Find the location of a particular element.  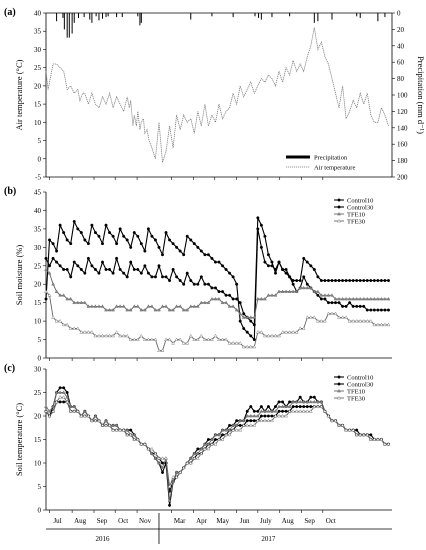

y-tick-label: 40 is located at coordinates (38, 14).